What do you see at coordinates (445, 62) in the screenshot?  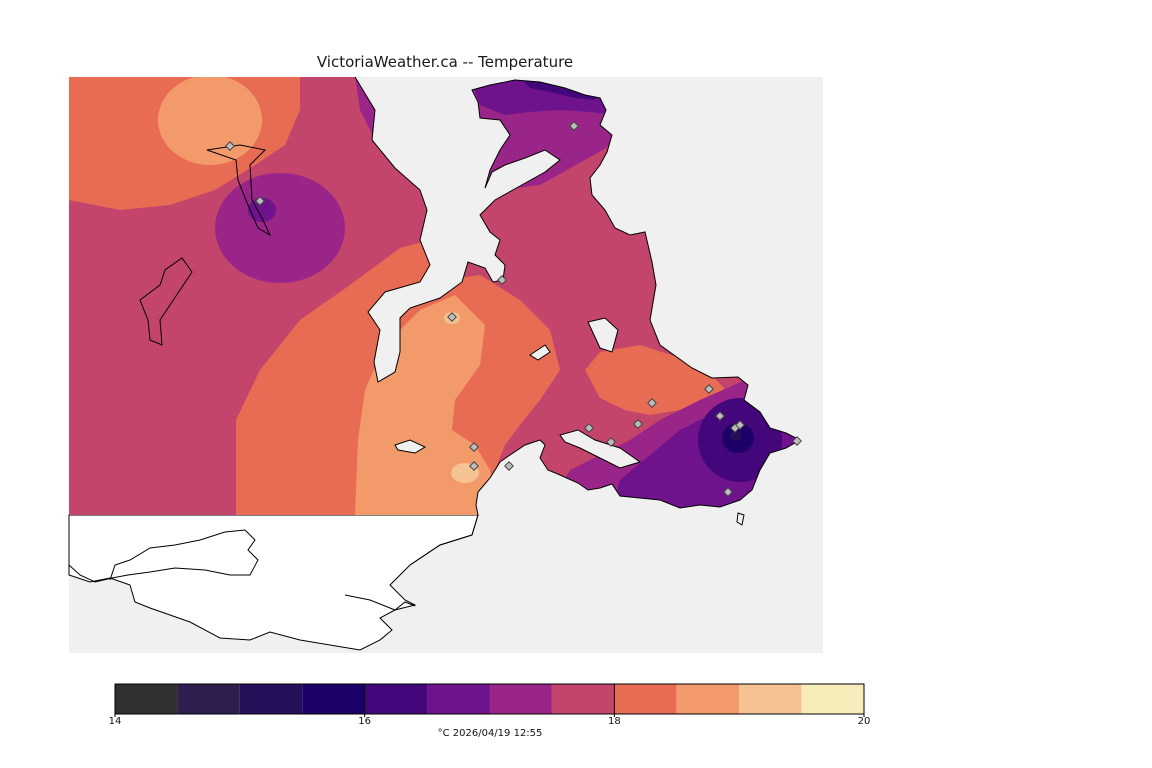 I see `map-title: VictoriaWeather.ca -- Temperature` at bounding box center [445, 62].